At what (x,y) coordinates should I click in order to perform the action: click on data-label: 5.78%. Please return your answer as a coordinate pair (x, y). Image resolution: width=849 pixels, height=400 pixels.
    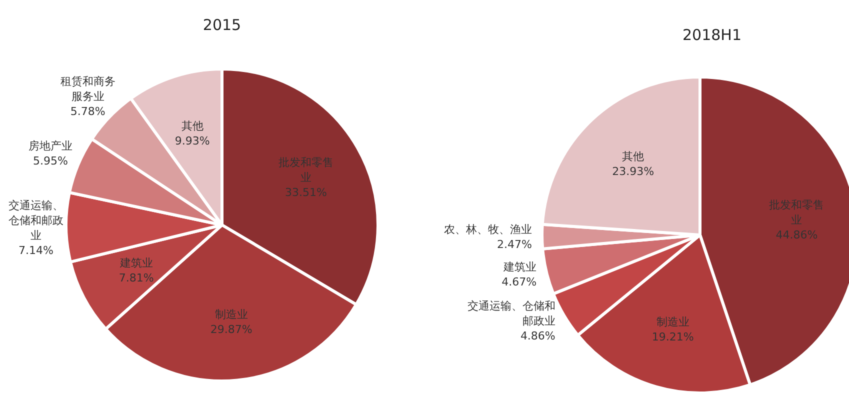
    Looking at the image, I should click on (88, 111).